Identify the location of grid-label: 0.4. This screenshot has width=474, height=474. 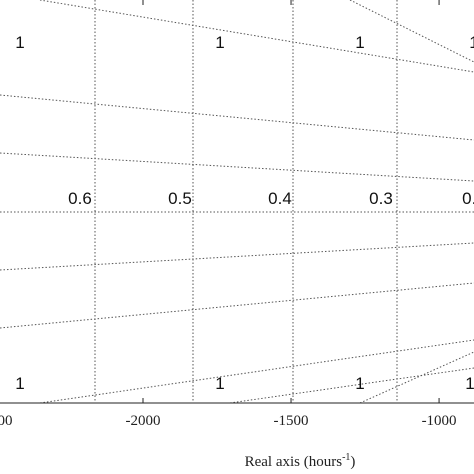
(280, 198).